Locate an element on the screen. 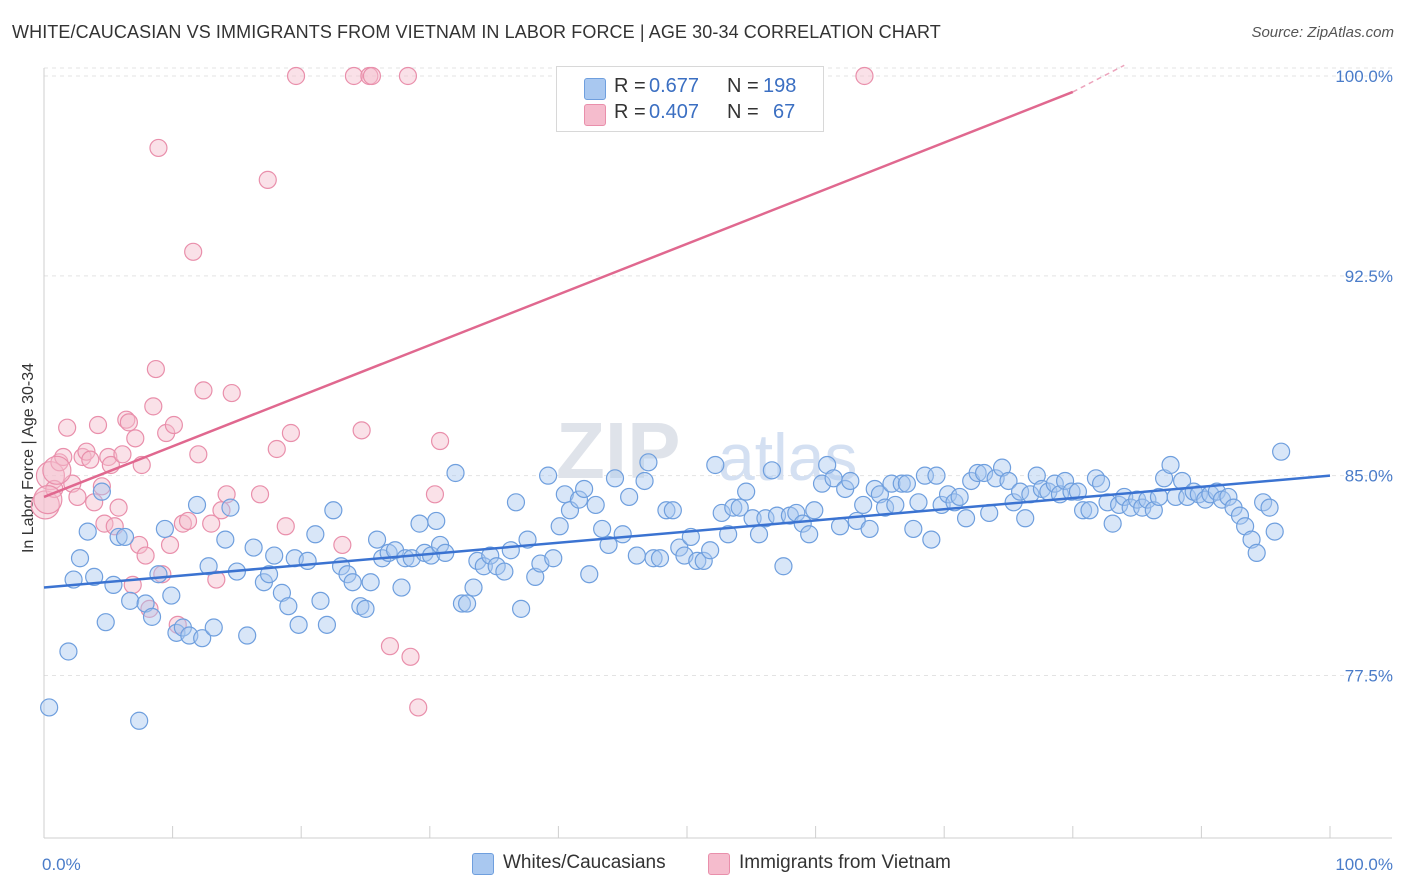 This screenshot has width=1406, height=892. watermark-atlas: atlas is located at coordinates (787, 457).